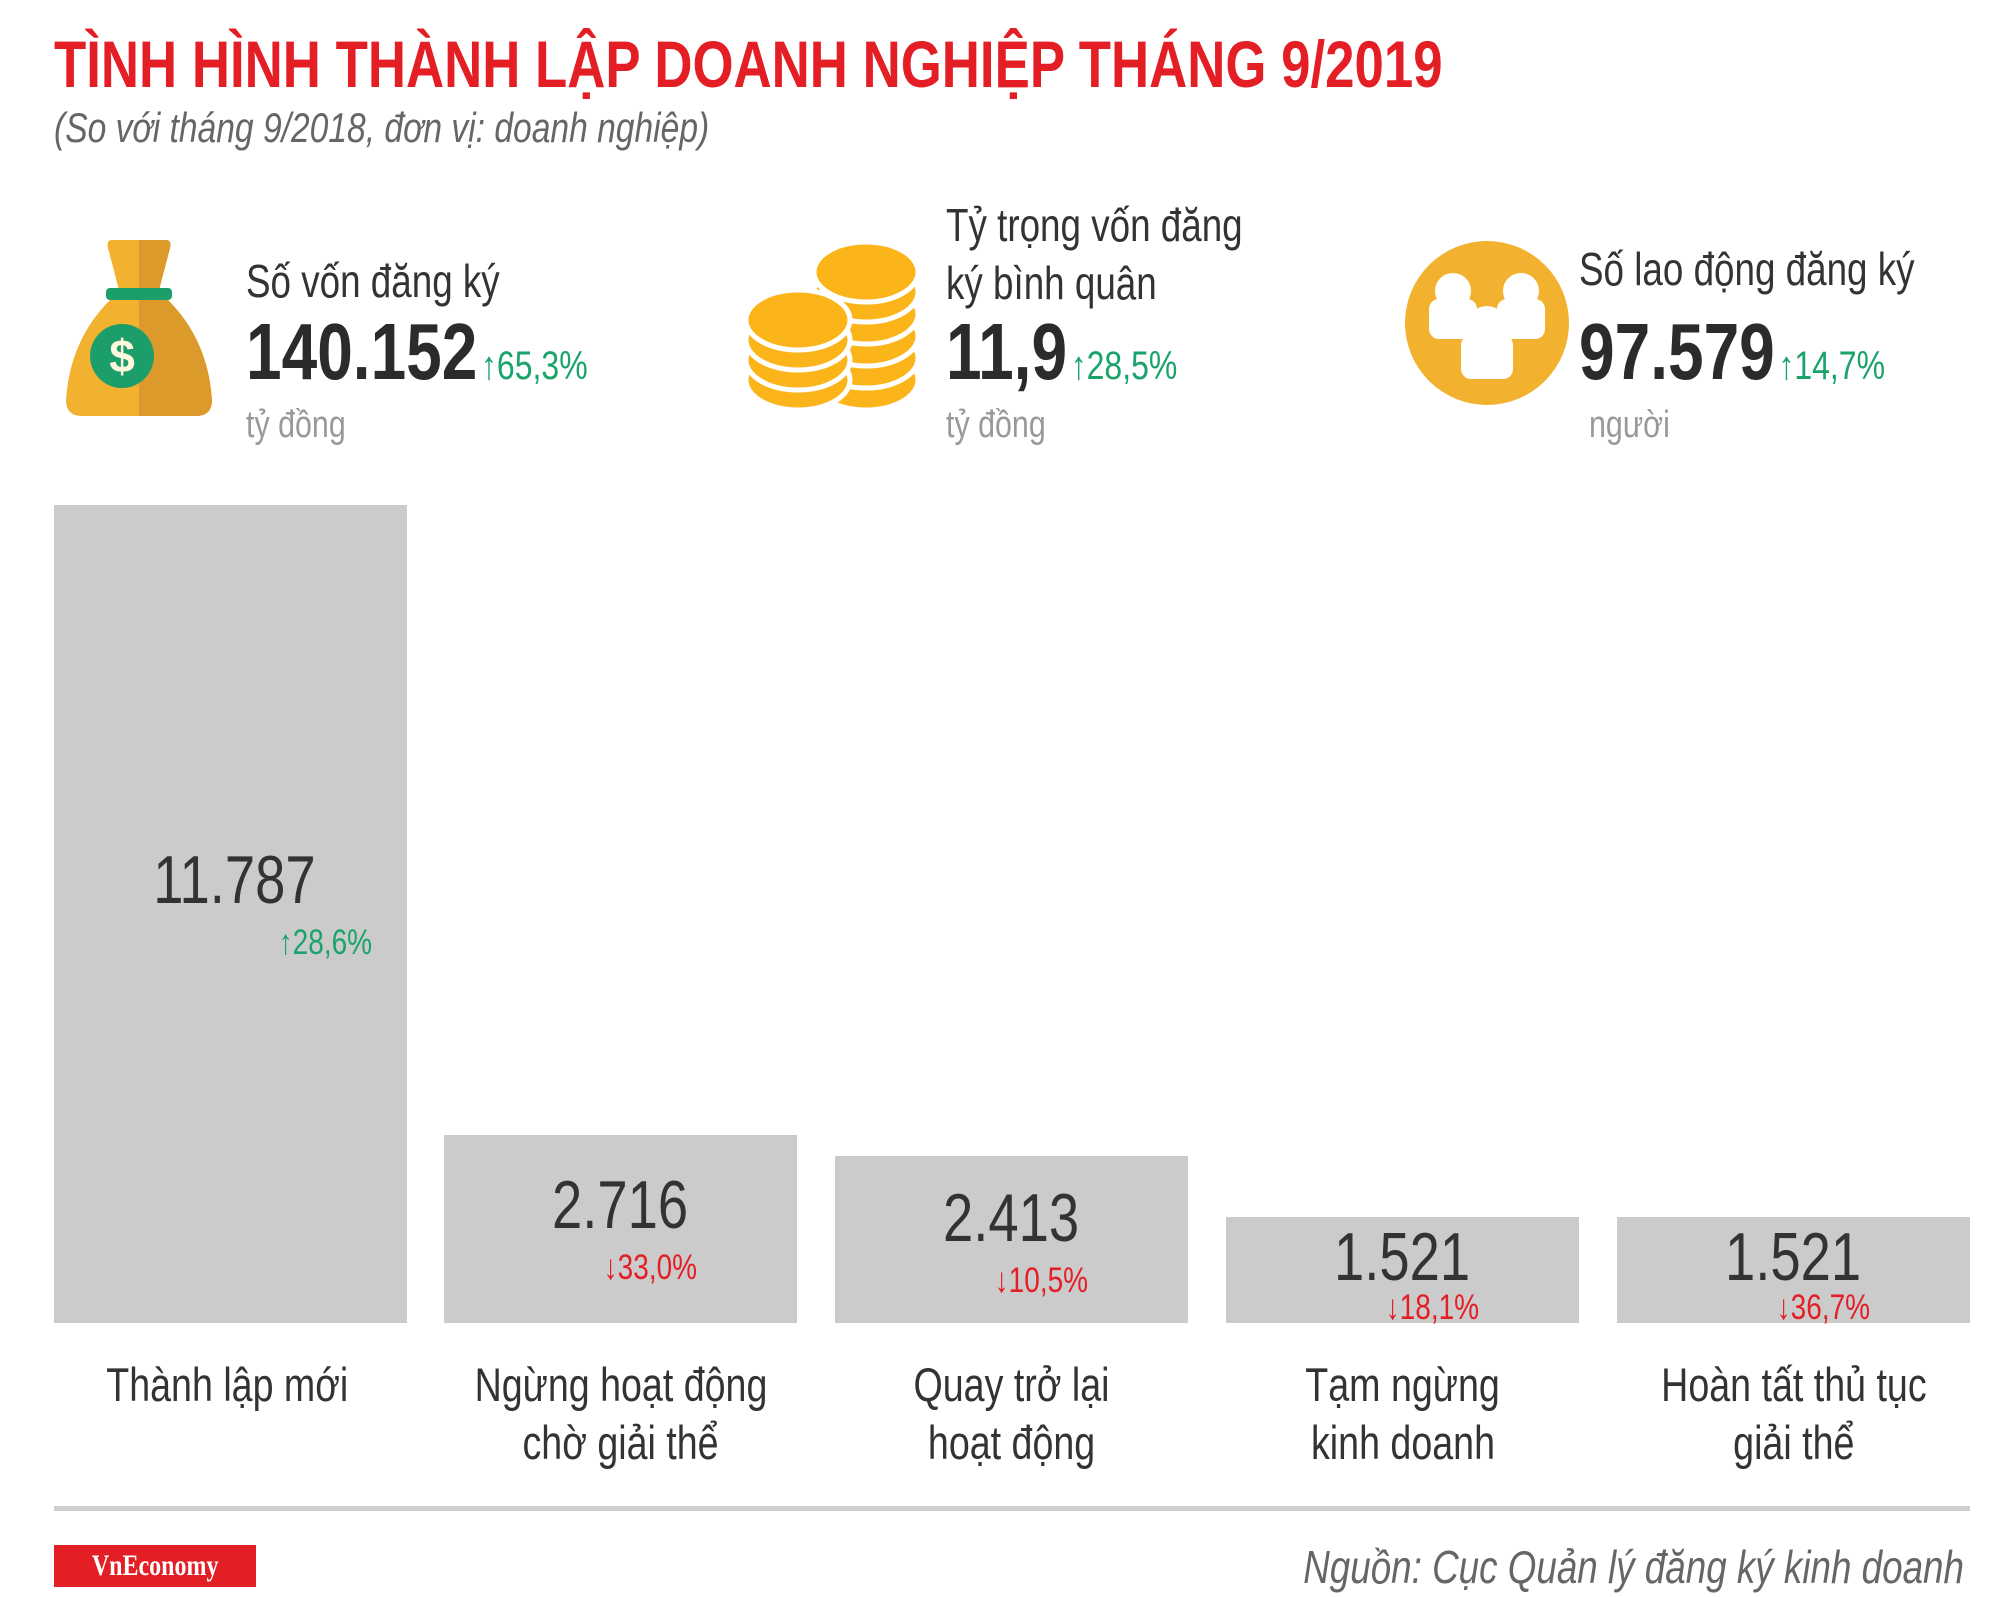 Image resolution: width=2000 pixels, height=1597 pixels. I want to click on bar-change-label: ↓36,7%, so click(1823, 1307).